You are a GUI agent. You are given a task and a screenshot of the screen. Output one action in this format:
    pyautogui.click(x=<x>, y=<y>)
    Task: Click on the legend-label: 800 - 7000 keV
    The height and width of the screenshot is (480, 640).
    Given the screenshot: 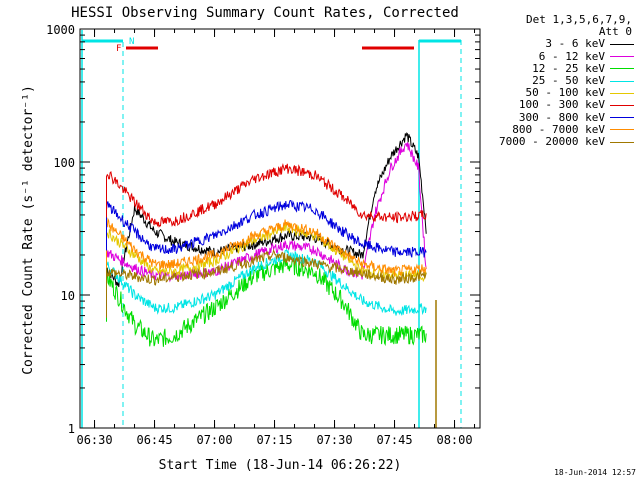 What is the action you would take?
    pyautogui.click(x=558, y=129)
    